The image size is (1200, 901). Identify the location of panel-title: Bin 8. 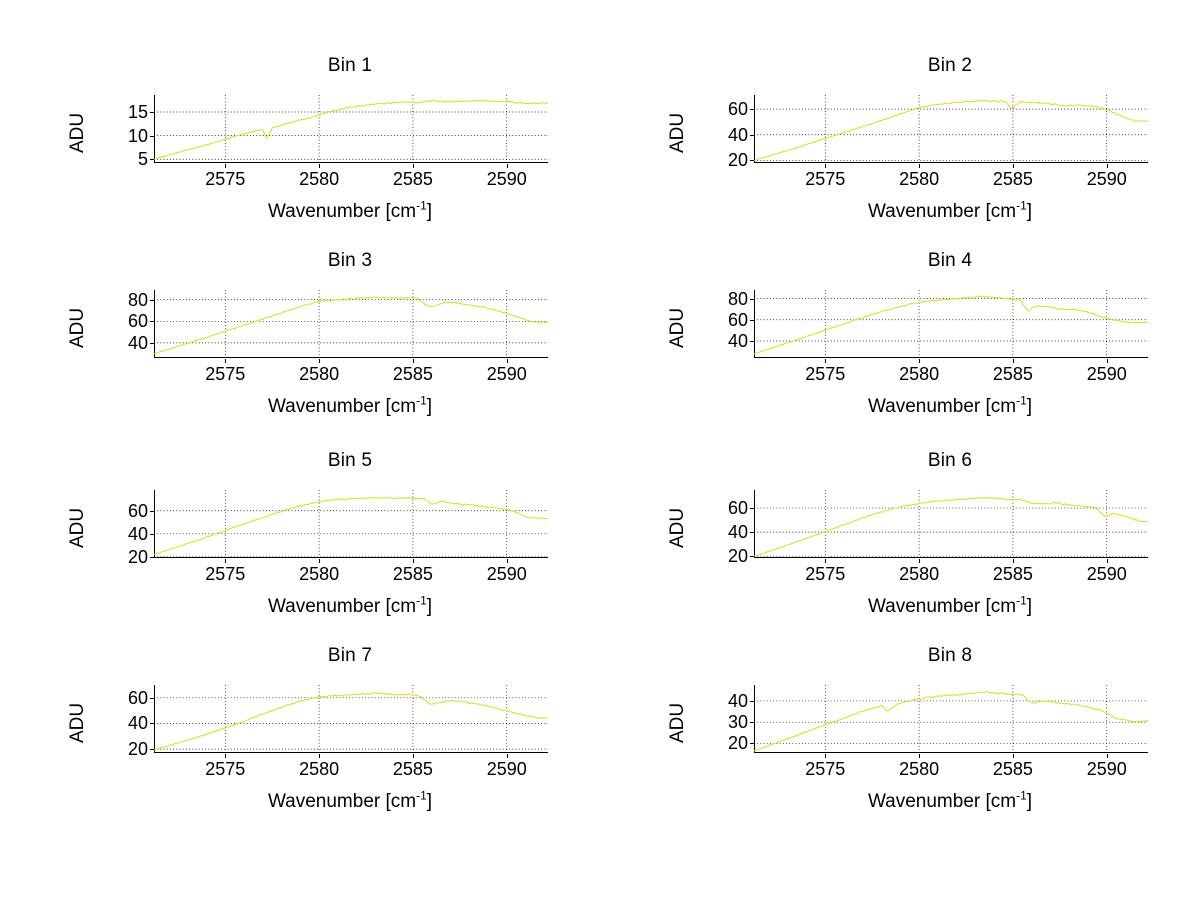
(950, 655).